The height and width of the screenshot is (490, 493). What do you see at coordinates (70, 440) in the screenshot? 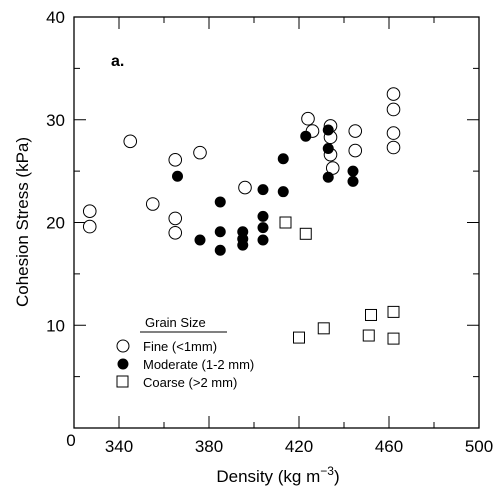
I see `origin-tick-label: 0` at bounding box center [70, 440].